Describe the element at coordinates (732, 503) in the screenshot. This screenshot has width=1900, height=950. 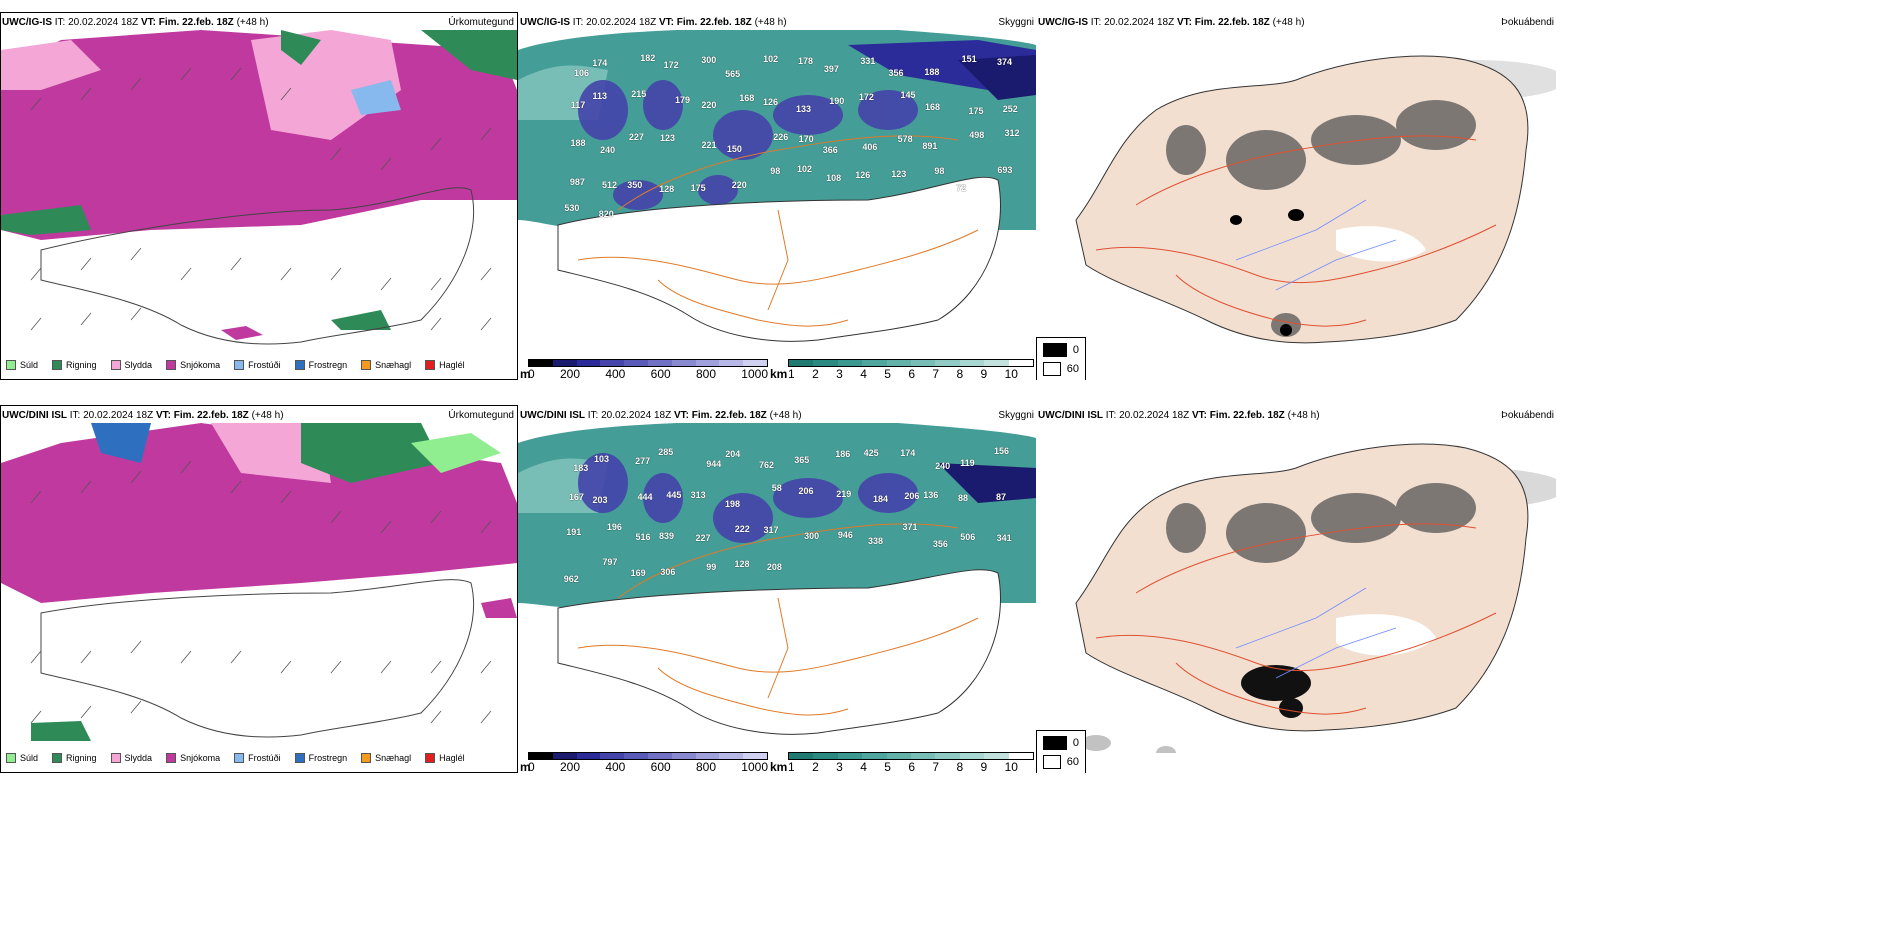
I see `cloud-base-label: 198` at that location.